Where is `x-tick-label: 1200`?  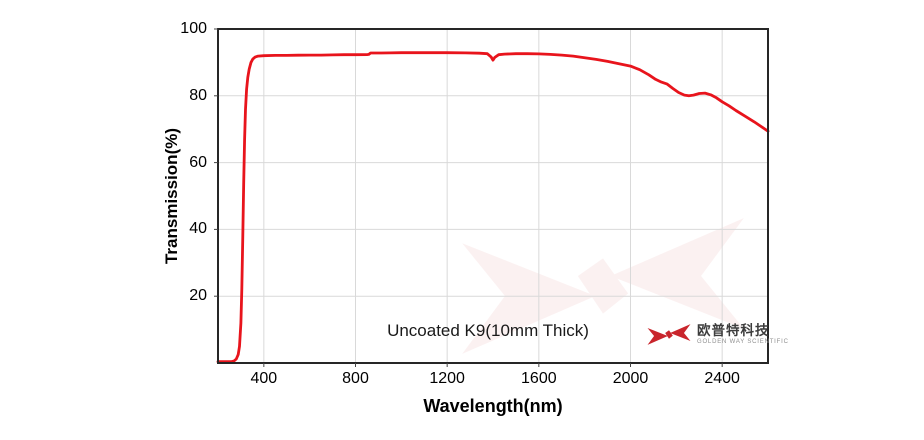
x-tick-label: 1200 is located at coordinates (447, 378).